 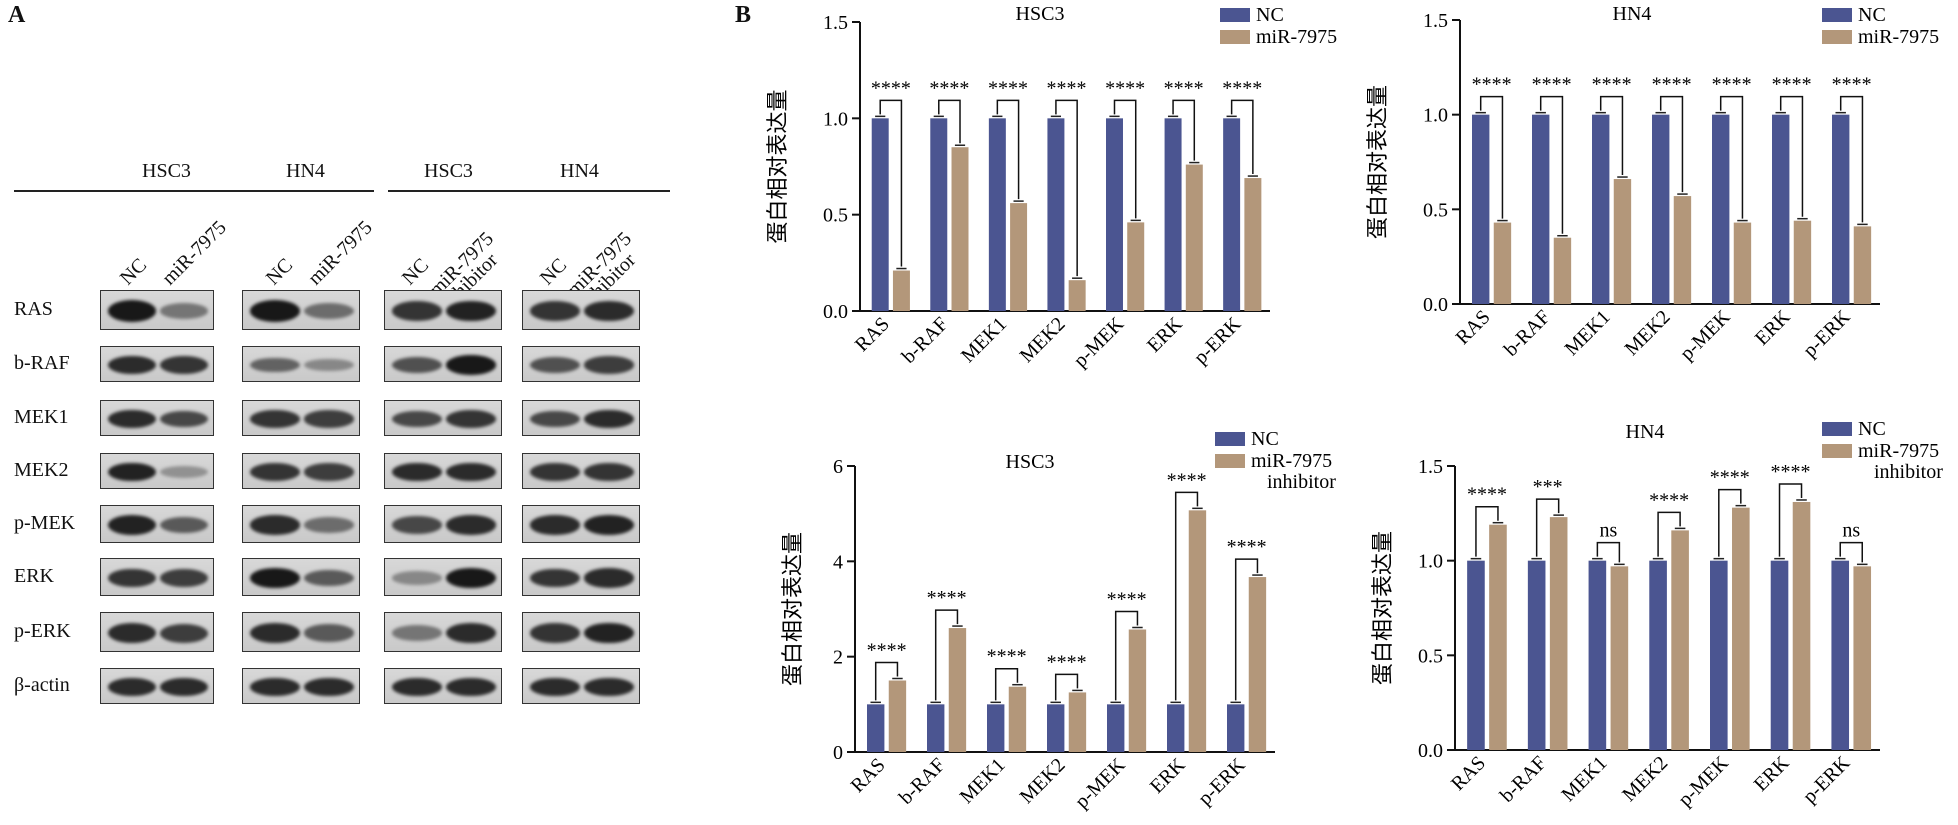 What do you see at coordinates (922, 781) in the screenshot?
I see `x-tick-label: b-RAF` at bounding box center [922, 781].